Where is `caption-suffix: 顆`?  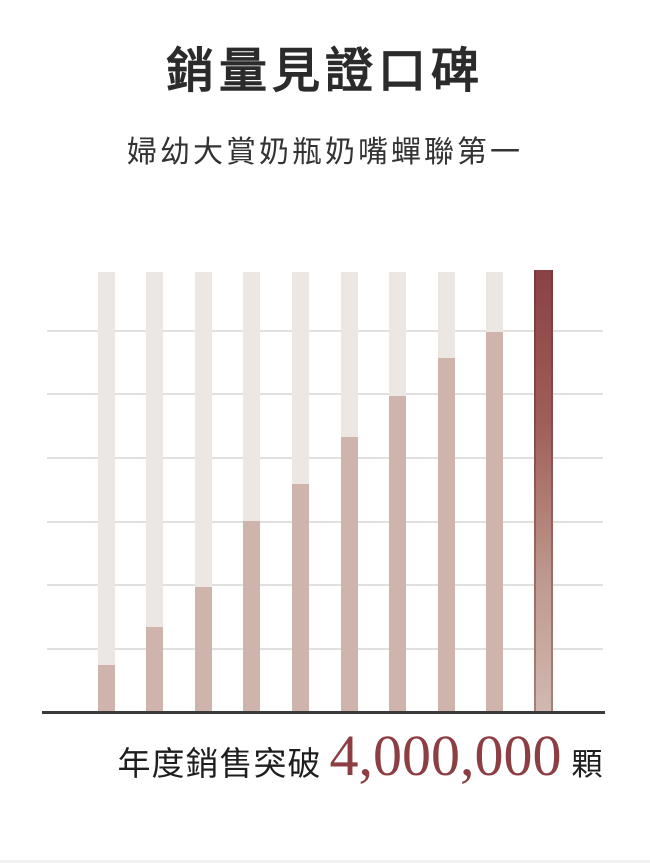
caption-suffix: 顆 is located at coordinates (587, 764).